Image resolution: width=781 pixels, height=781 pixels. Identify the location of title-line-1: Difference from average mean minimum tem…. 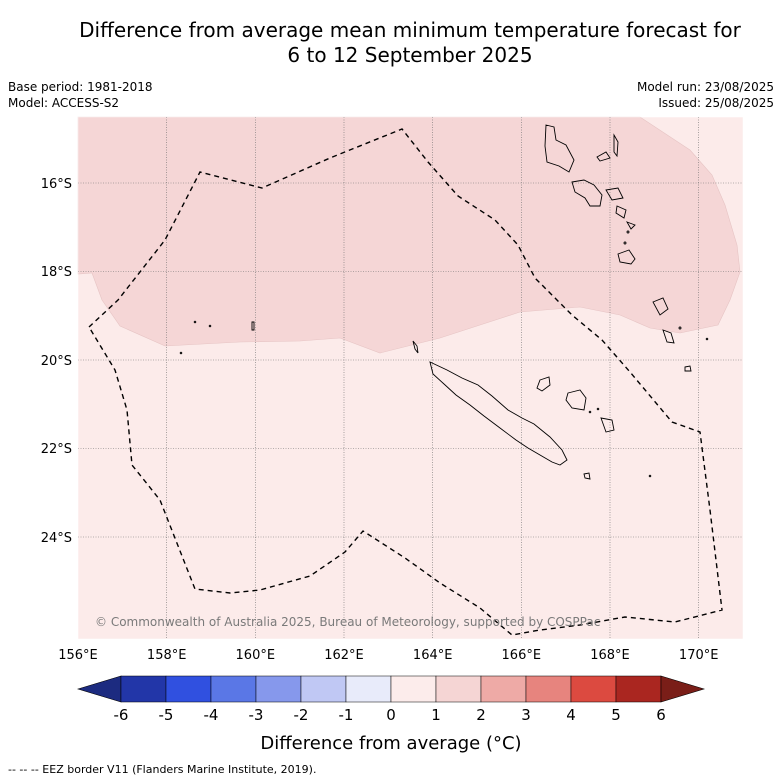
(410, 30).